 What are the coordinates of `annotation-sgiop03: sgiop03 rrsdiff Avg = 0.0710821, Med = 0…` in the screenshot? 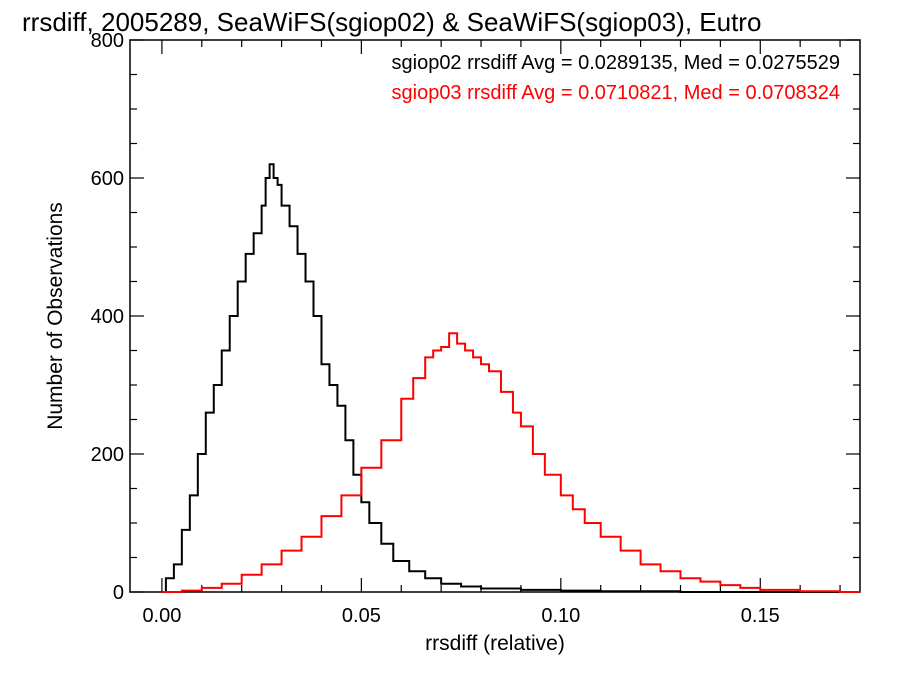 It's located at (616, 93).